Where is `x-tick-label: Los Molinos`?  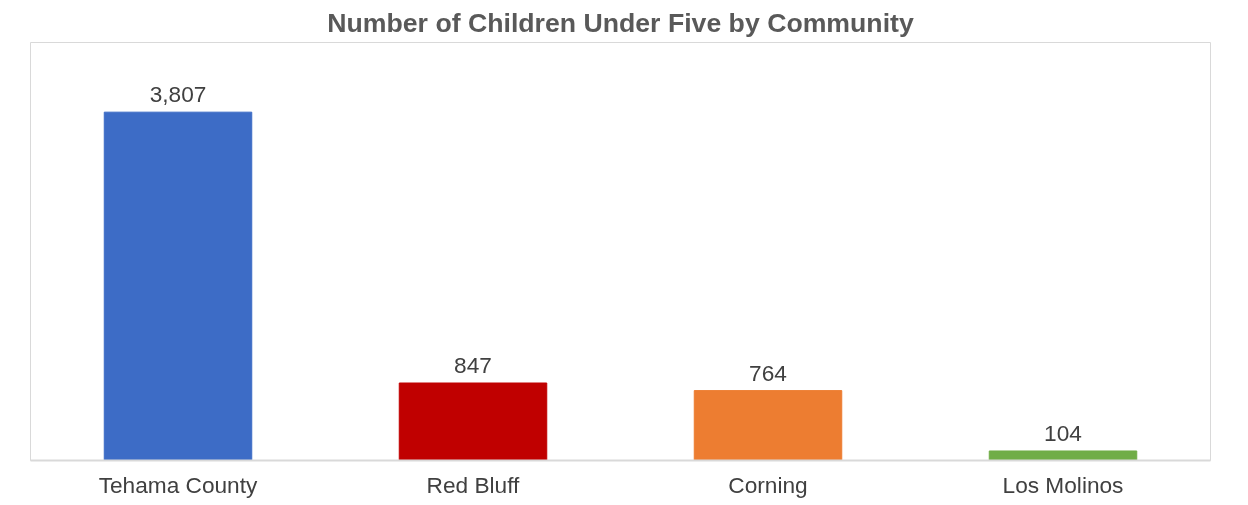 x-tick-label: Los Molinos is located at coordinates (1063, 484).